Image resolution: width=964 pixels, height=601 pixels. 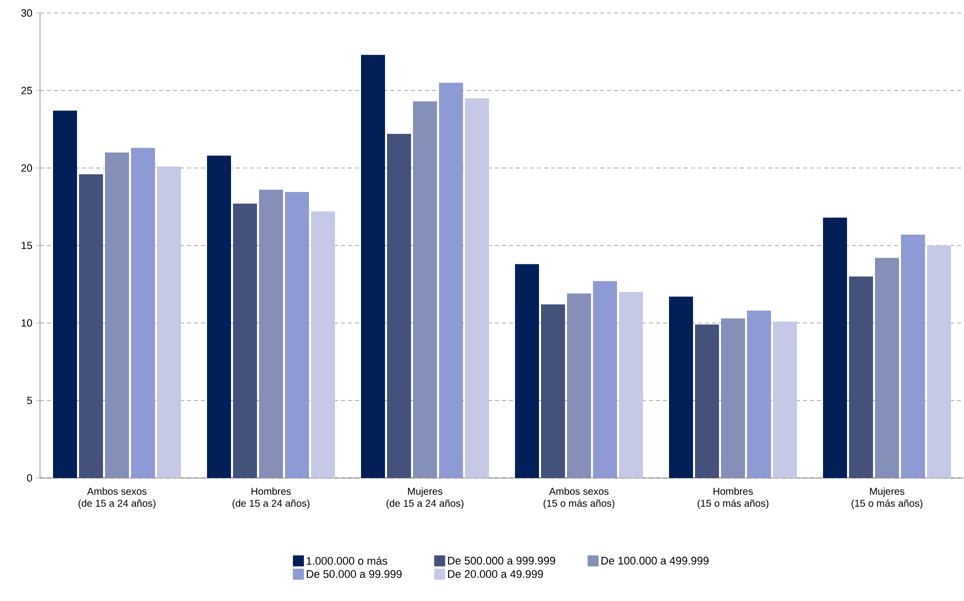 What do you see at coordinates (733, 498) in the screenshot?
I see `x-tick-label: Hombres (15 o más años)` at bounding box center [733, 498].